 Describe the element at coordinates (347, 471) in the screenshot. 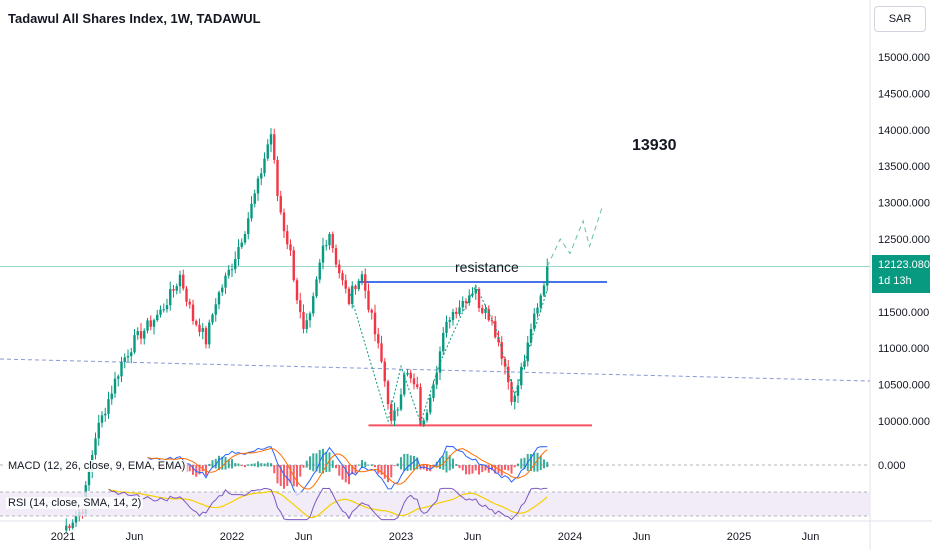

I see `macd-line` at that location.